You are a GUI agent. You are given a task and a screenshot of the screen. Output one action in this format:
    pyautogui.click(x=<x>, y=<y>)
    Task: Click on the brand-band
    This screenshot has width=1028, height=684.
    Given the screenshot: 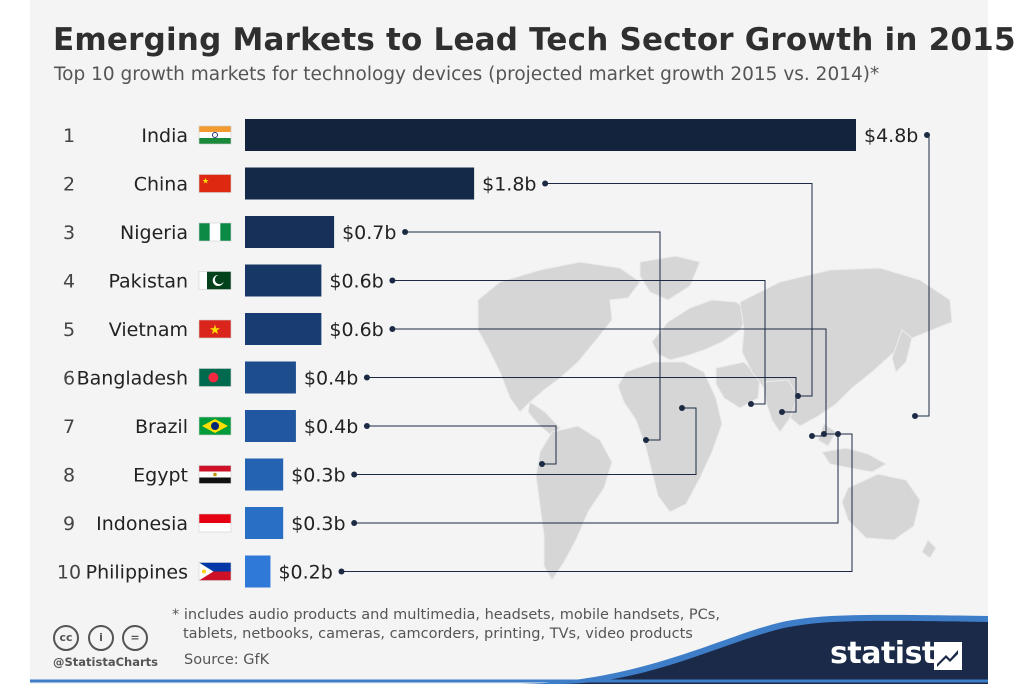 What is the action you would take?
    pyautogui.click(x=754, y=651)
    